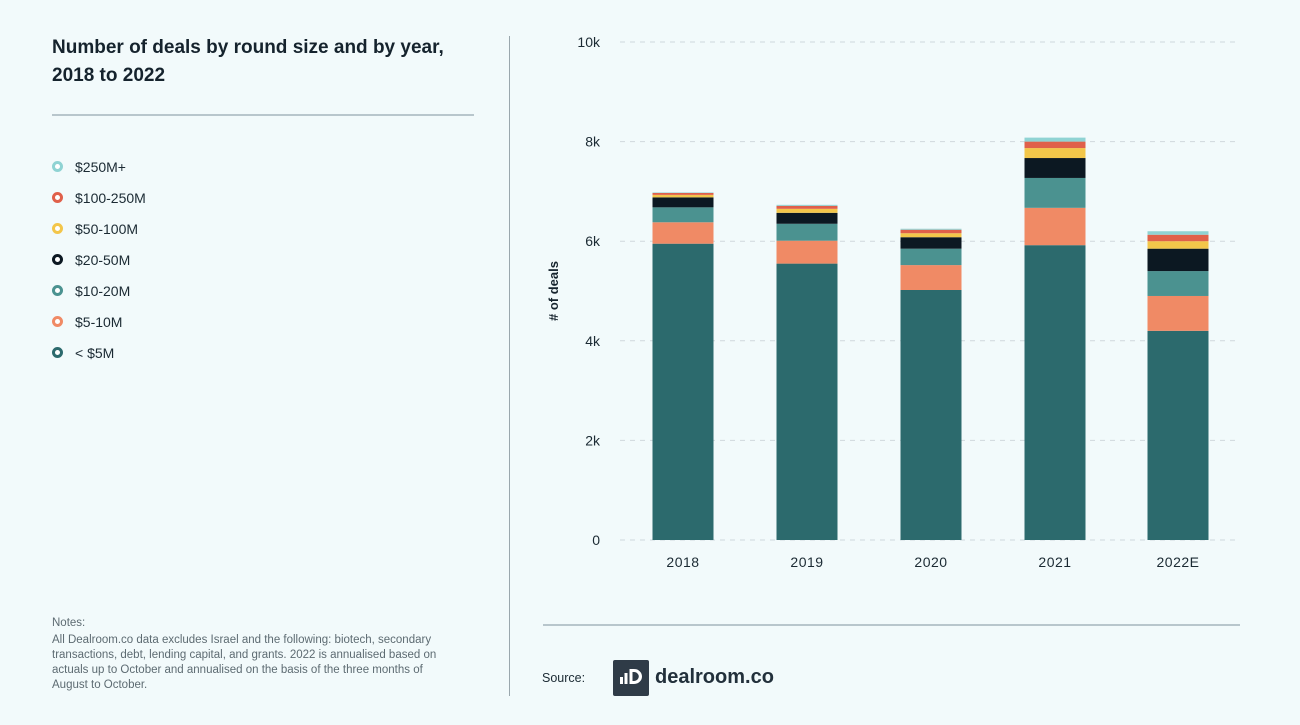 This screenshot has height=725, width=1300. Describe the element at coordinates (714, 677) in the screenshot. I see `brand-name: dealroom.co` at that location.